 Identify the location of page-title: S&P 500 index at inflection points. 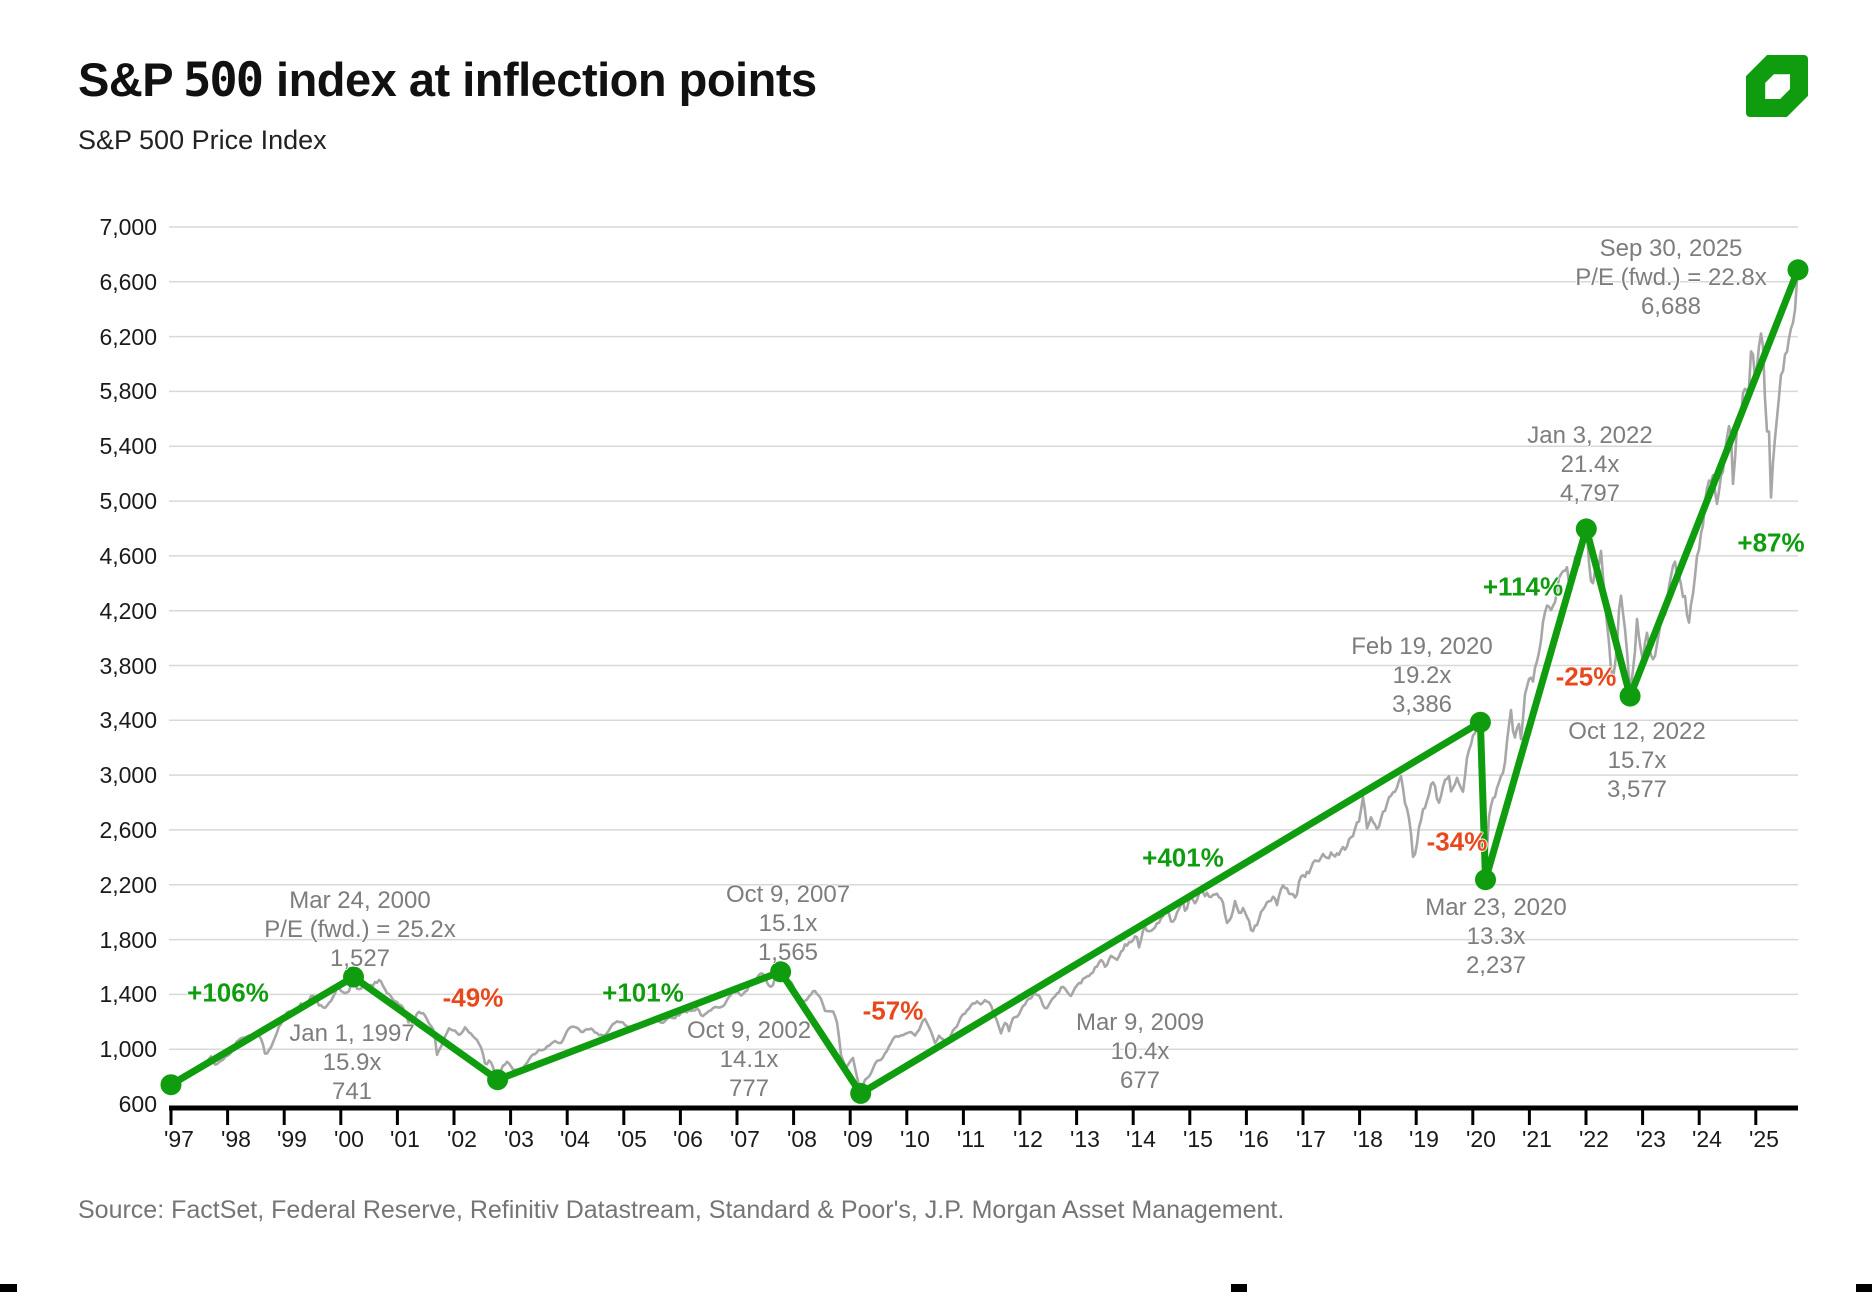
(447, 80).